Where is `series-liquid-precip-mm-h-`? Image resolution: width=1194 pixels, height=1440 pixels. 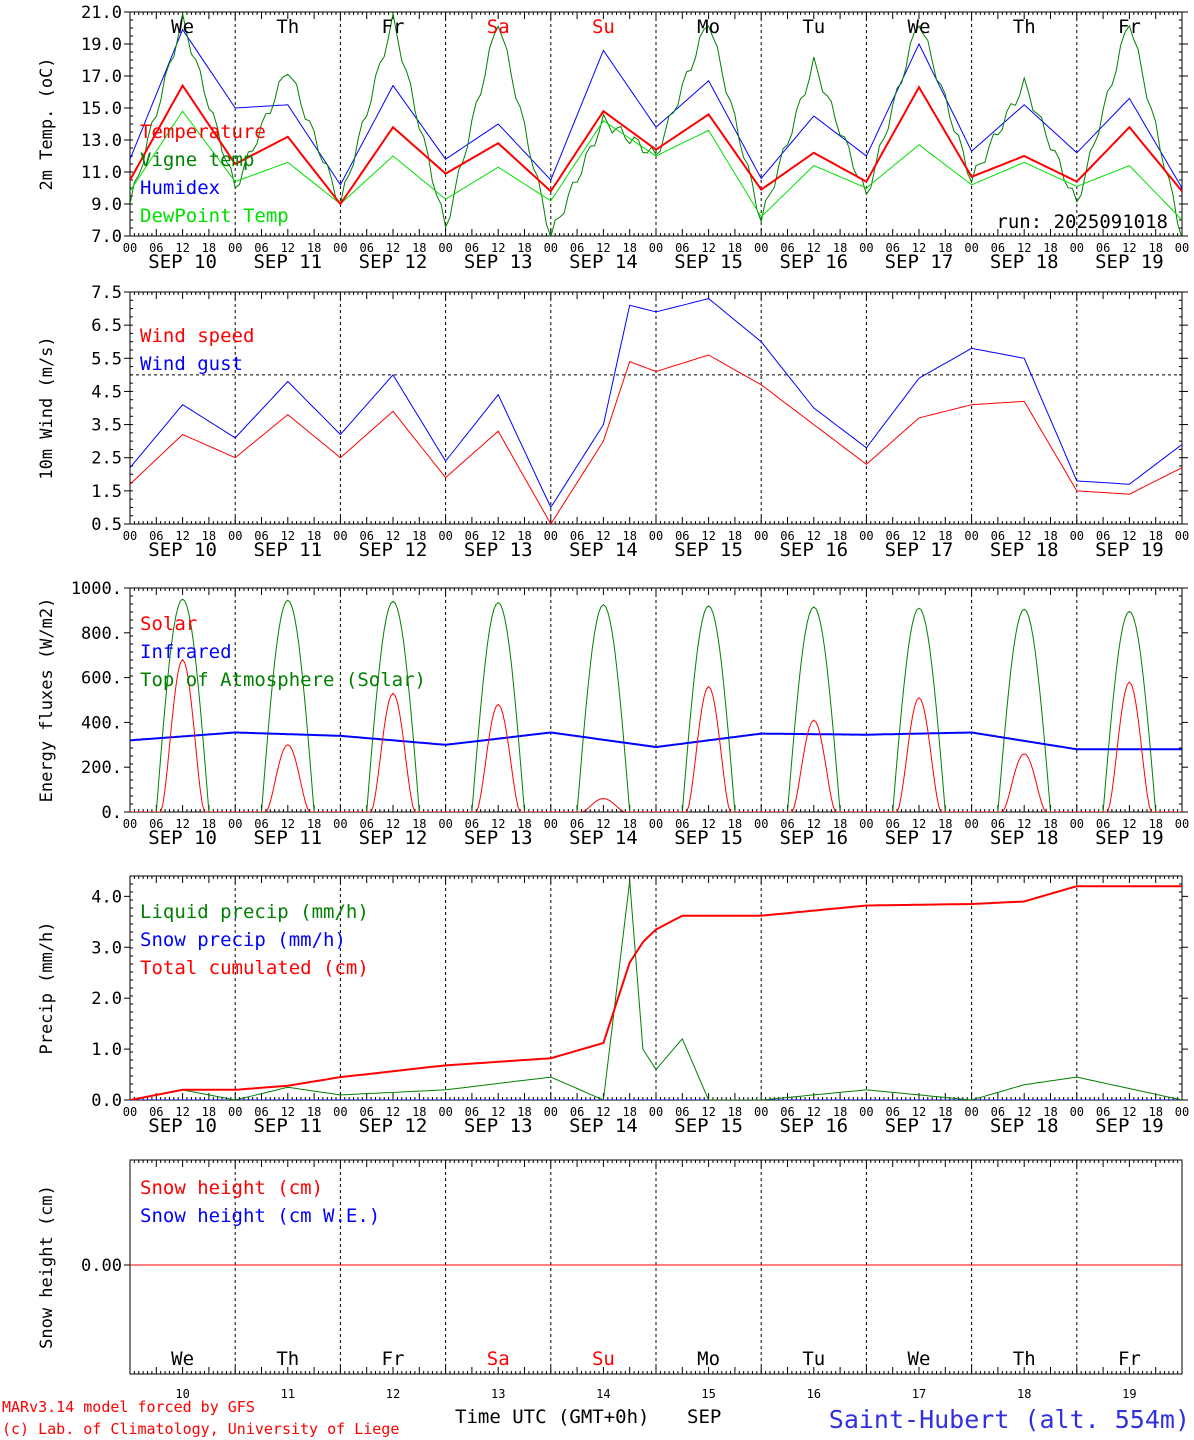 series-liquid-precip-mm-h- is located at coordinates (656, 990).